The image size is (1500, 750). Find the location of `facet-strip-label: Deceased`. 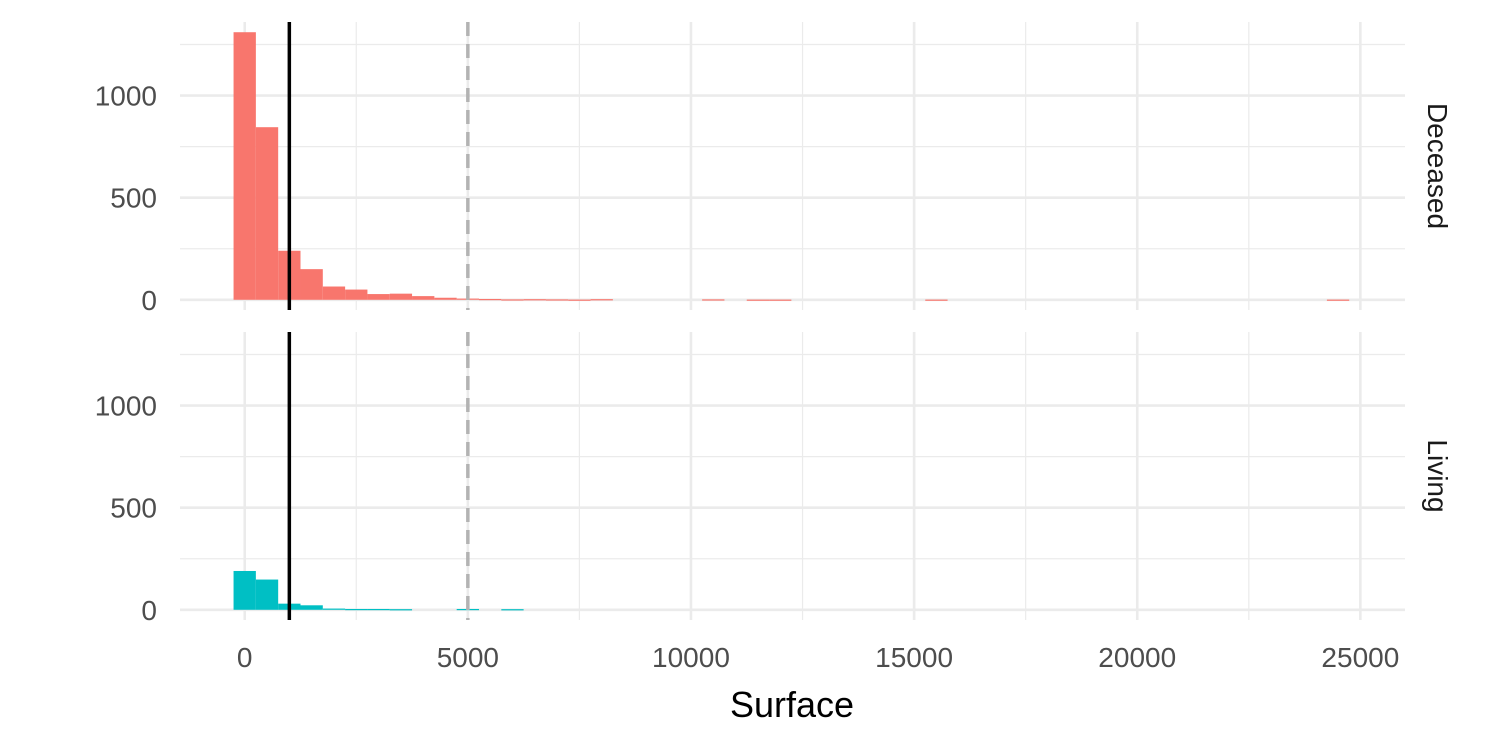

facet-strip-label: Deceased is located at coordinates (1437, 166).